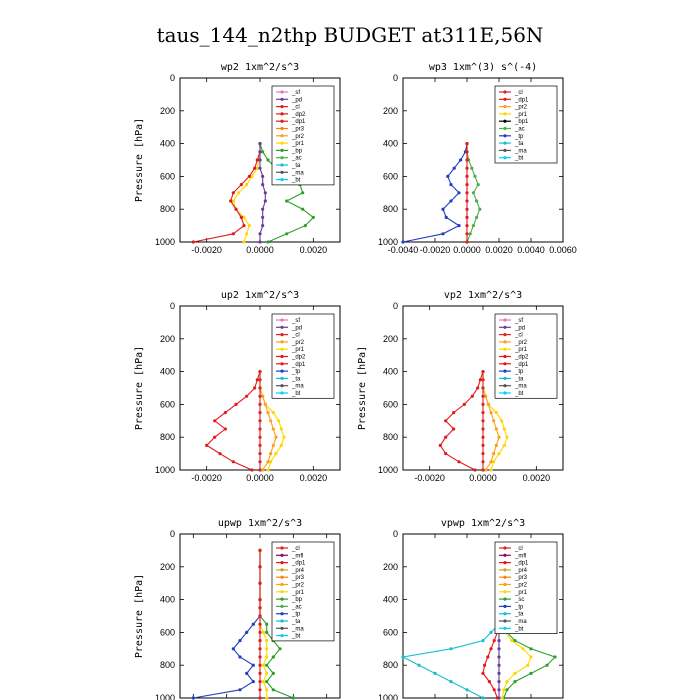 This screenshot has height=700, width=700. What do you see at coordinates (206, 478) in the screenshot?
I see `x-tick-label: -0.0020` at bounding box center [206, 478].